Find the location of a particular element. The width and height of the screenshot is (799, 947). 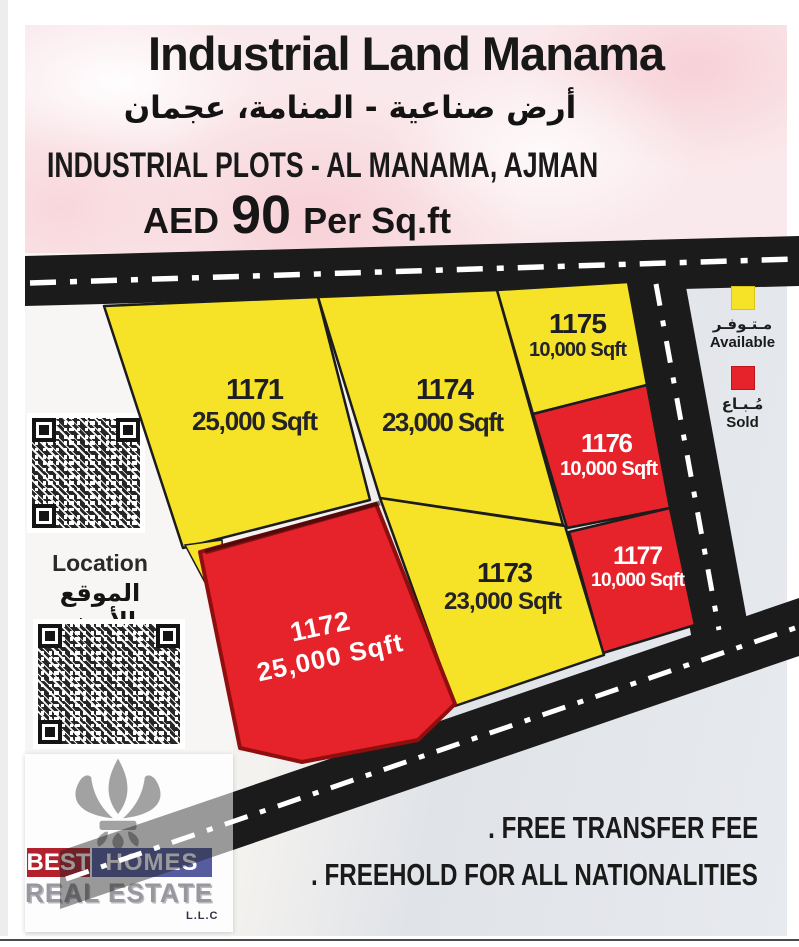

left-edge-strip is located at coordinates (4, 473).